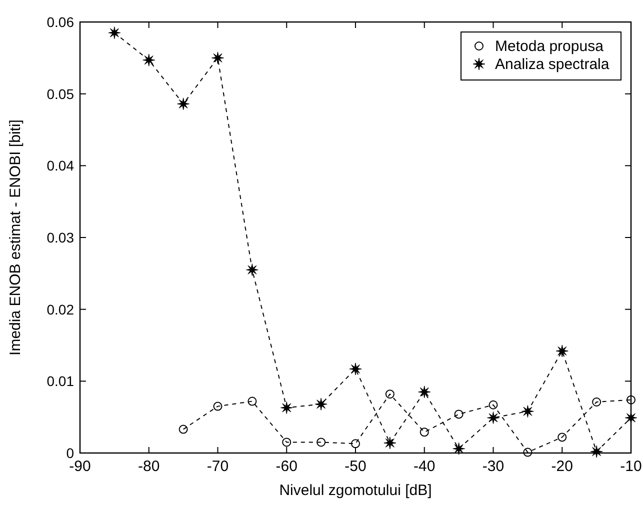  Describe the element at coordinates (562, 466) in the screenshot. I see `x-tick-label: -20` at that location.